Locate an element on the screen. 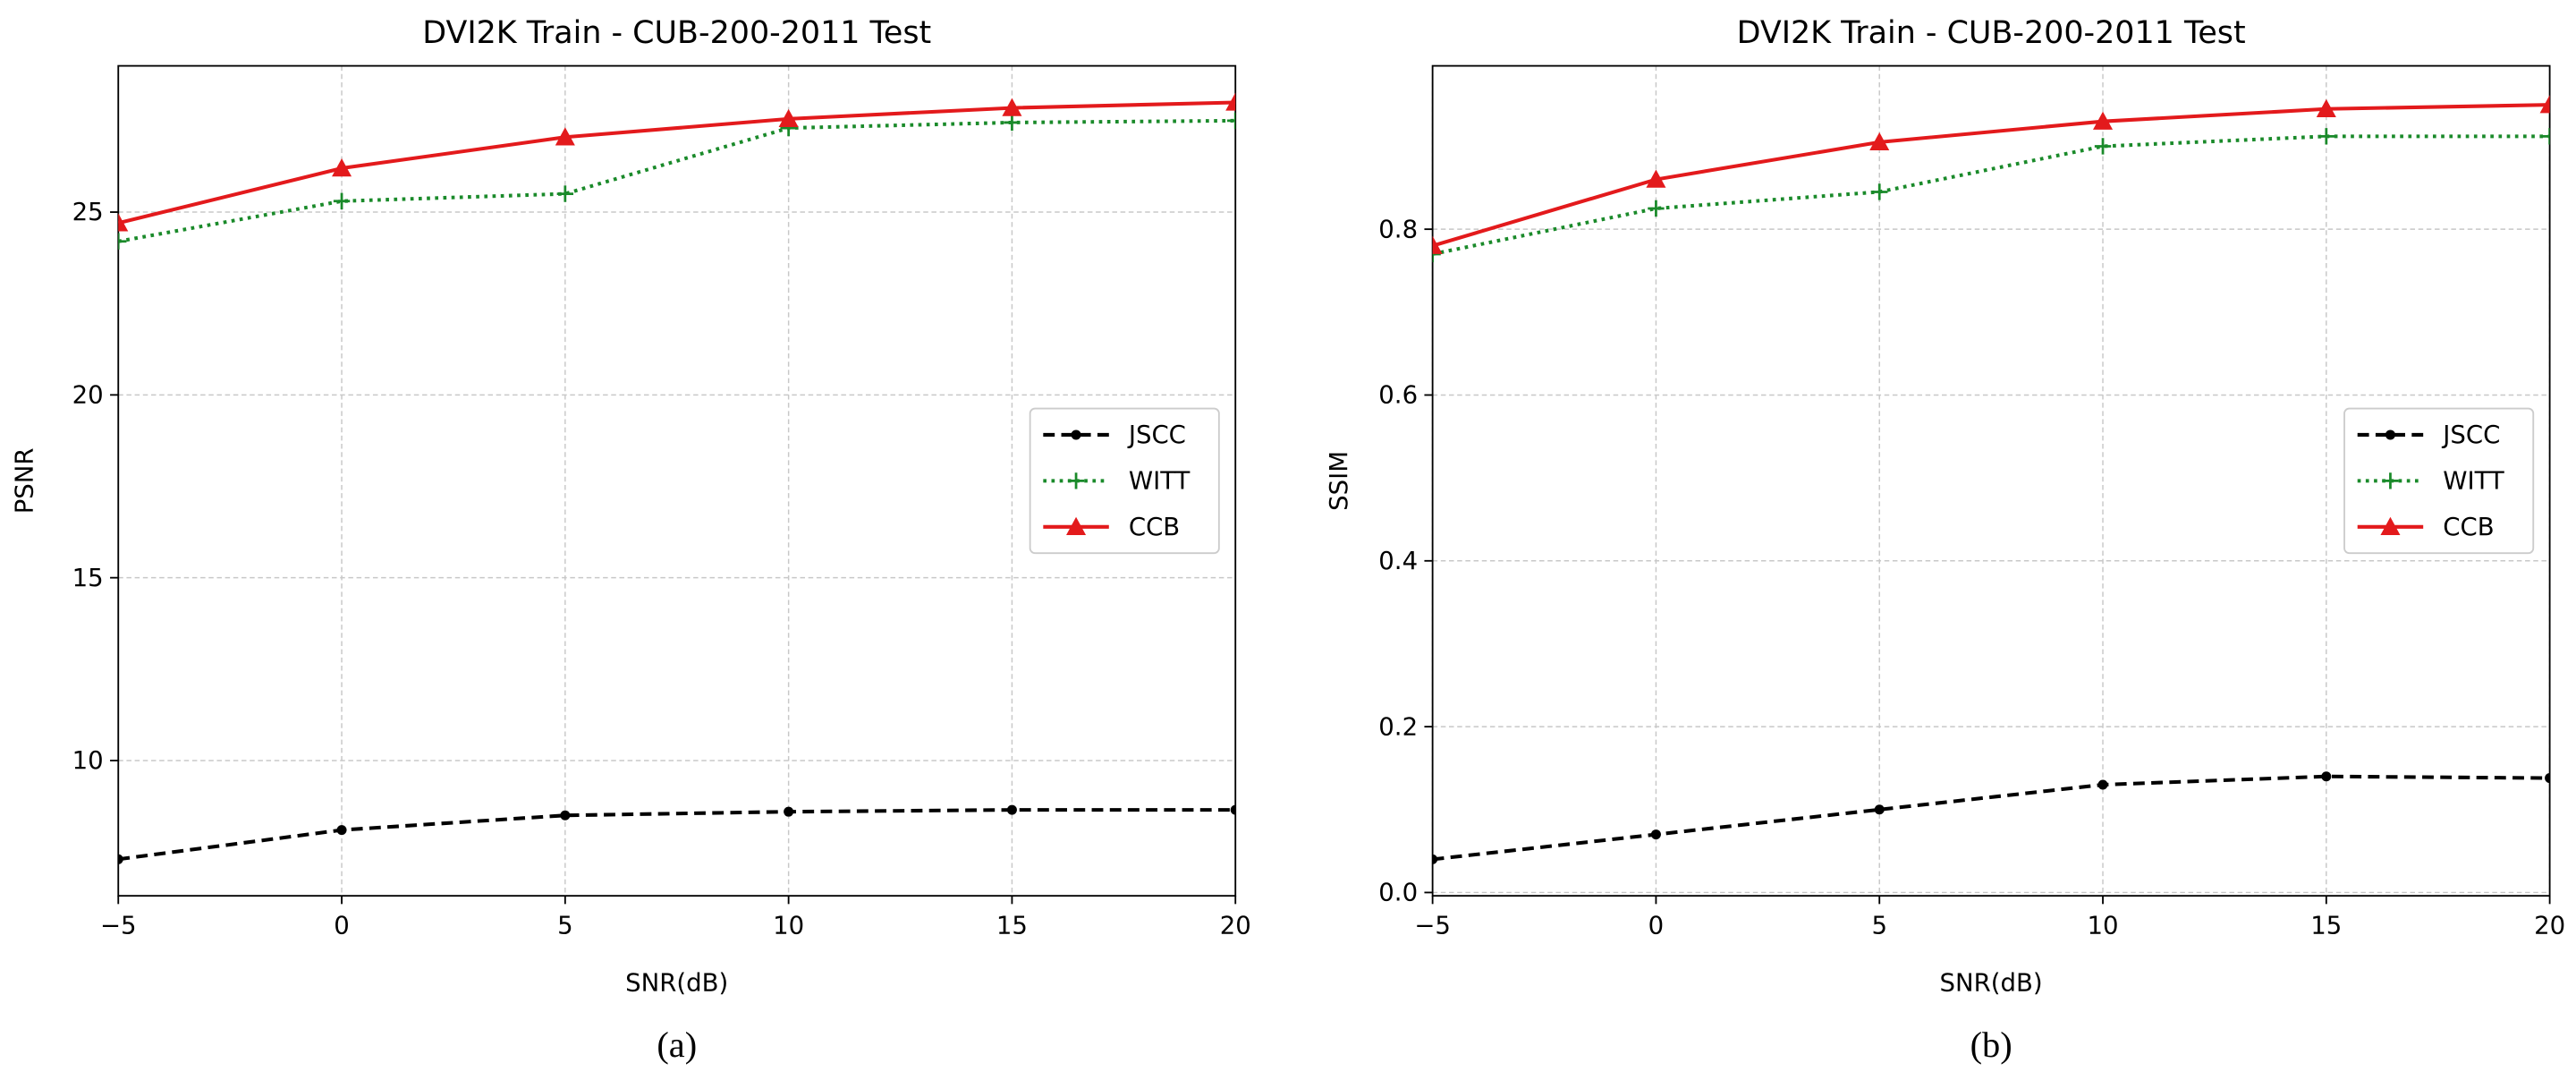  caption: (a) is located at coordinates (677, 1045).